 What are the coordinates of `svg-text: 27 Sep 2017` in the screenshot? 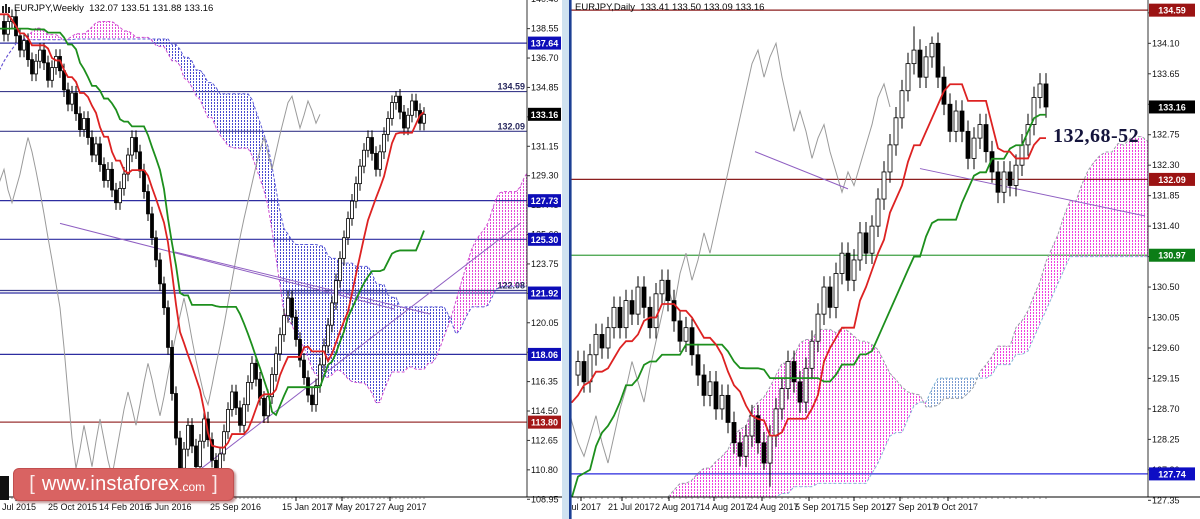 It's located at (911, 507).